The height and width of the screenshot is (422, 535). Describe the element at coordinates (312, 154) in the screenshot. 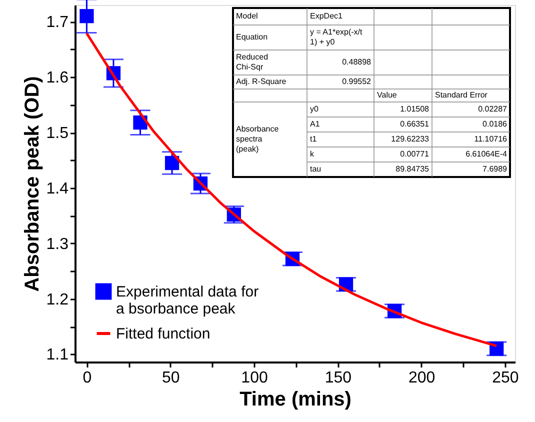

I see `annotation: k` at that location.